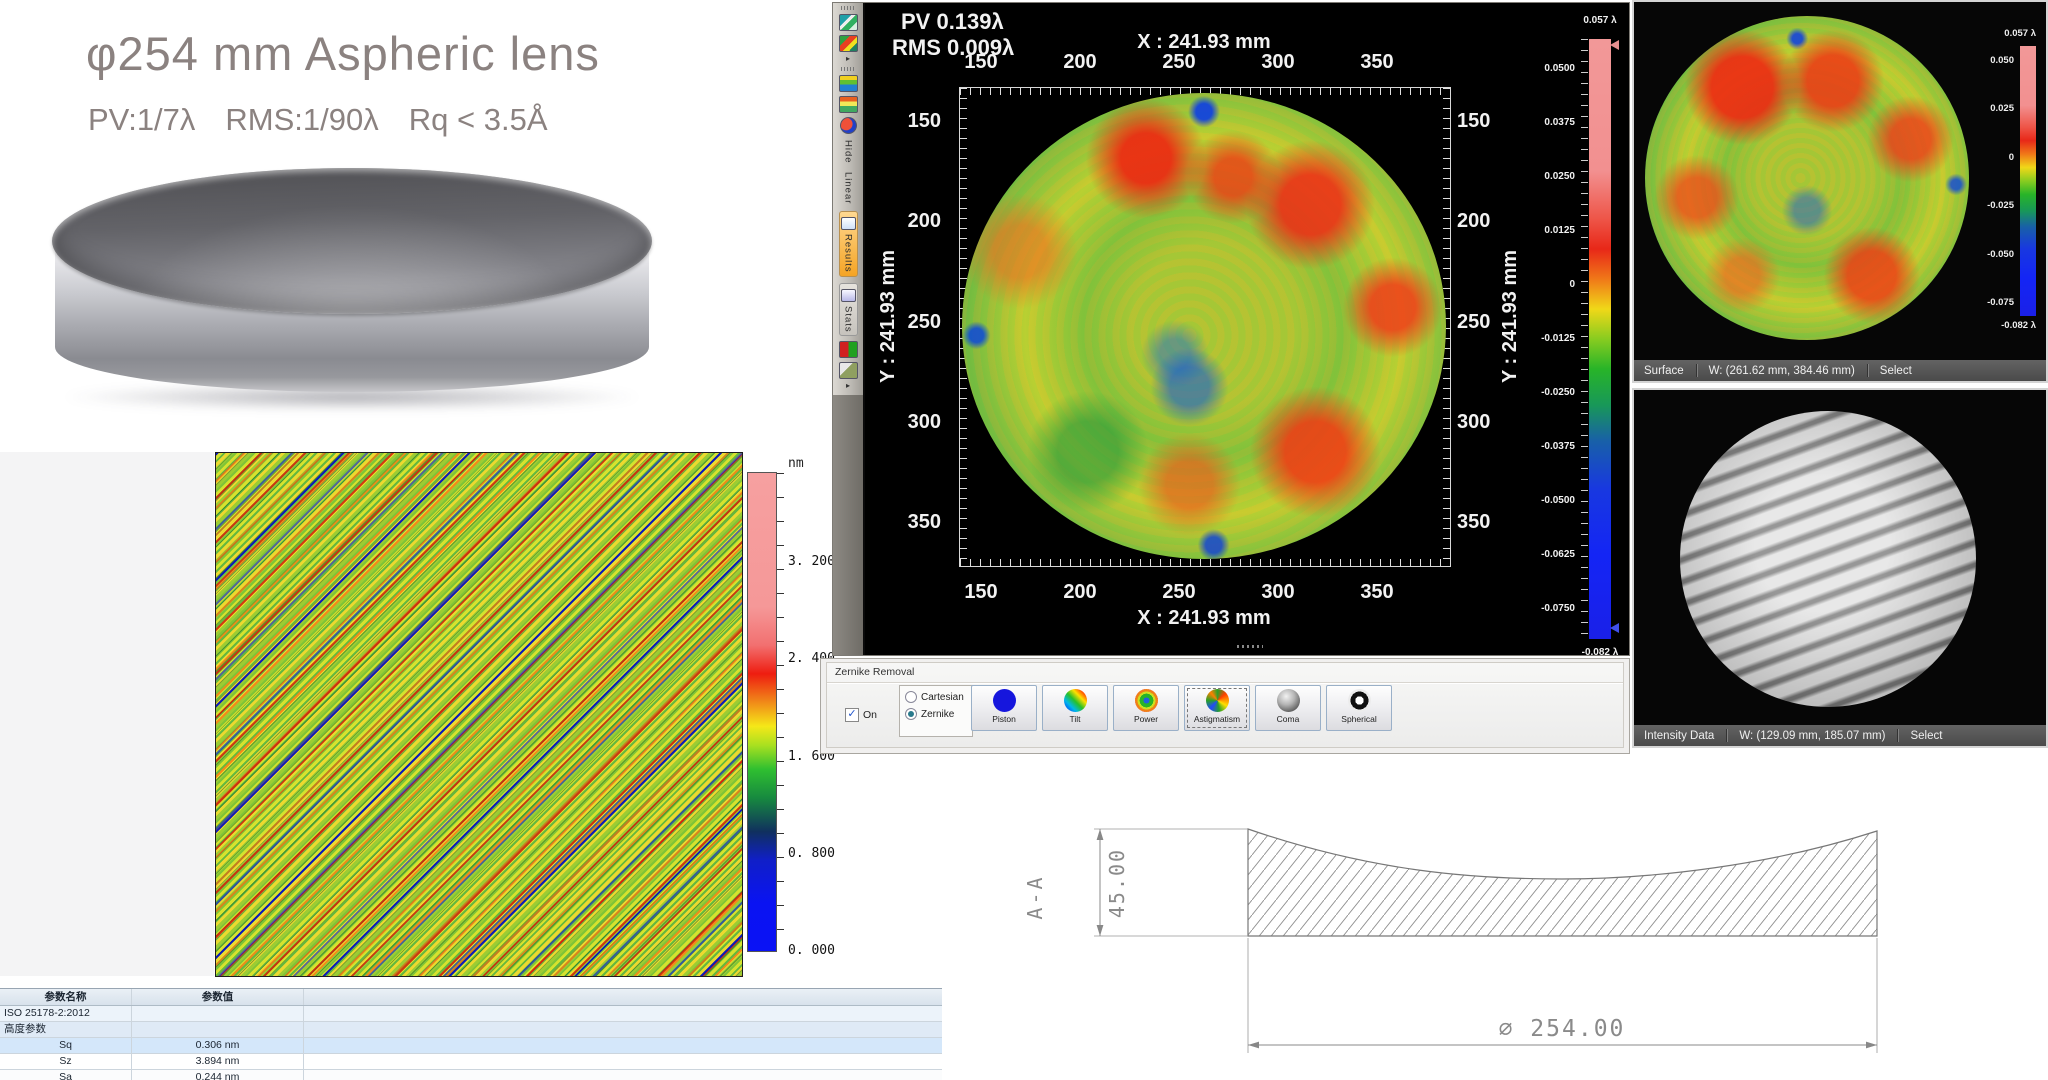  Describe the element at coordinates (1871, 1045) in the screenshot. I see `arrow-right-icon` at that location.